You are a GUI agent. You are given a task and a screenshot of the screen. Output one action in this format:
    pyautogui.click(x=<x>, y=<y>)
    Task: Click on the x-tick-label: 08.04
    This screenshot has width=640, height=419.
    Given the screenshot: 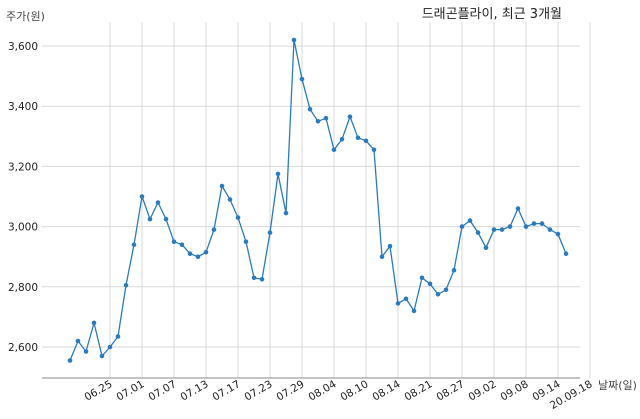 What is the action you would take?
    pyautogui.click(x=322, y=391)
    